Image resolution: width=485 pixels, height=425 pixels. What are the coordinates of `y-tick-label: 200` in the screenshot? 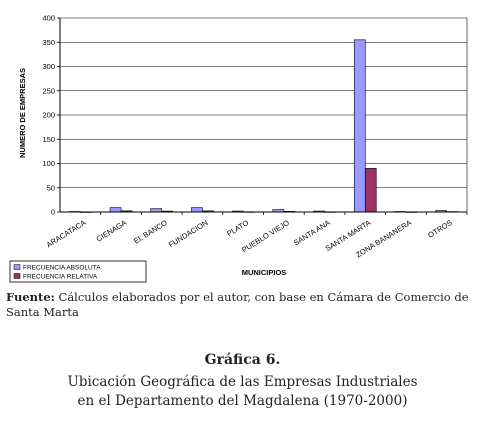 It's located at (48, 115).